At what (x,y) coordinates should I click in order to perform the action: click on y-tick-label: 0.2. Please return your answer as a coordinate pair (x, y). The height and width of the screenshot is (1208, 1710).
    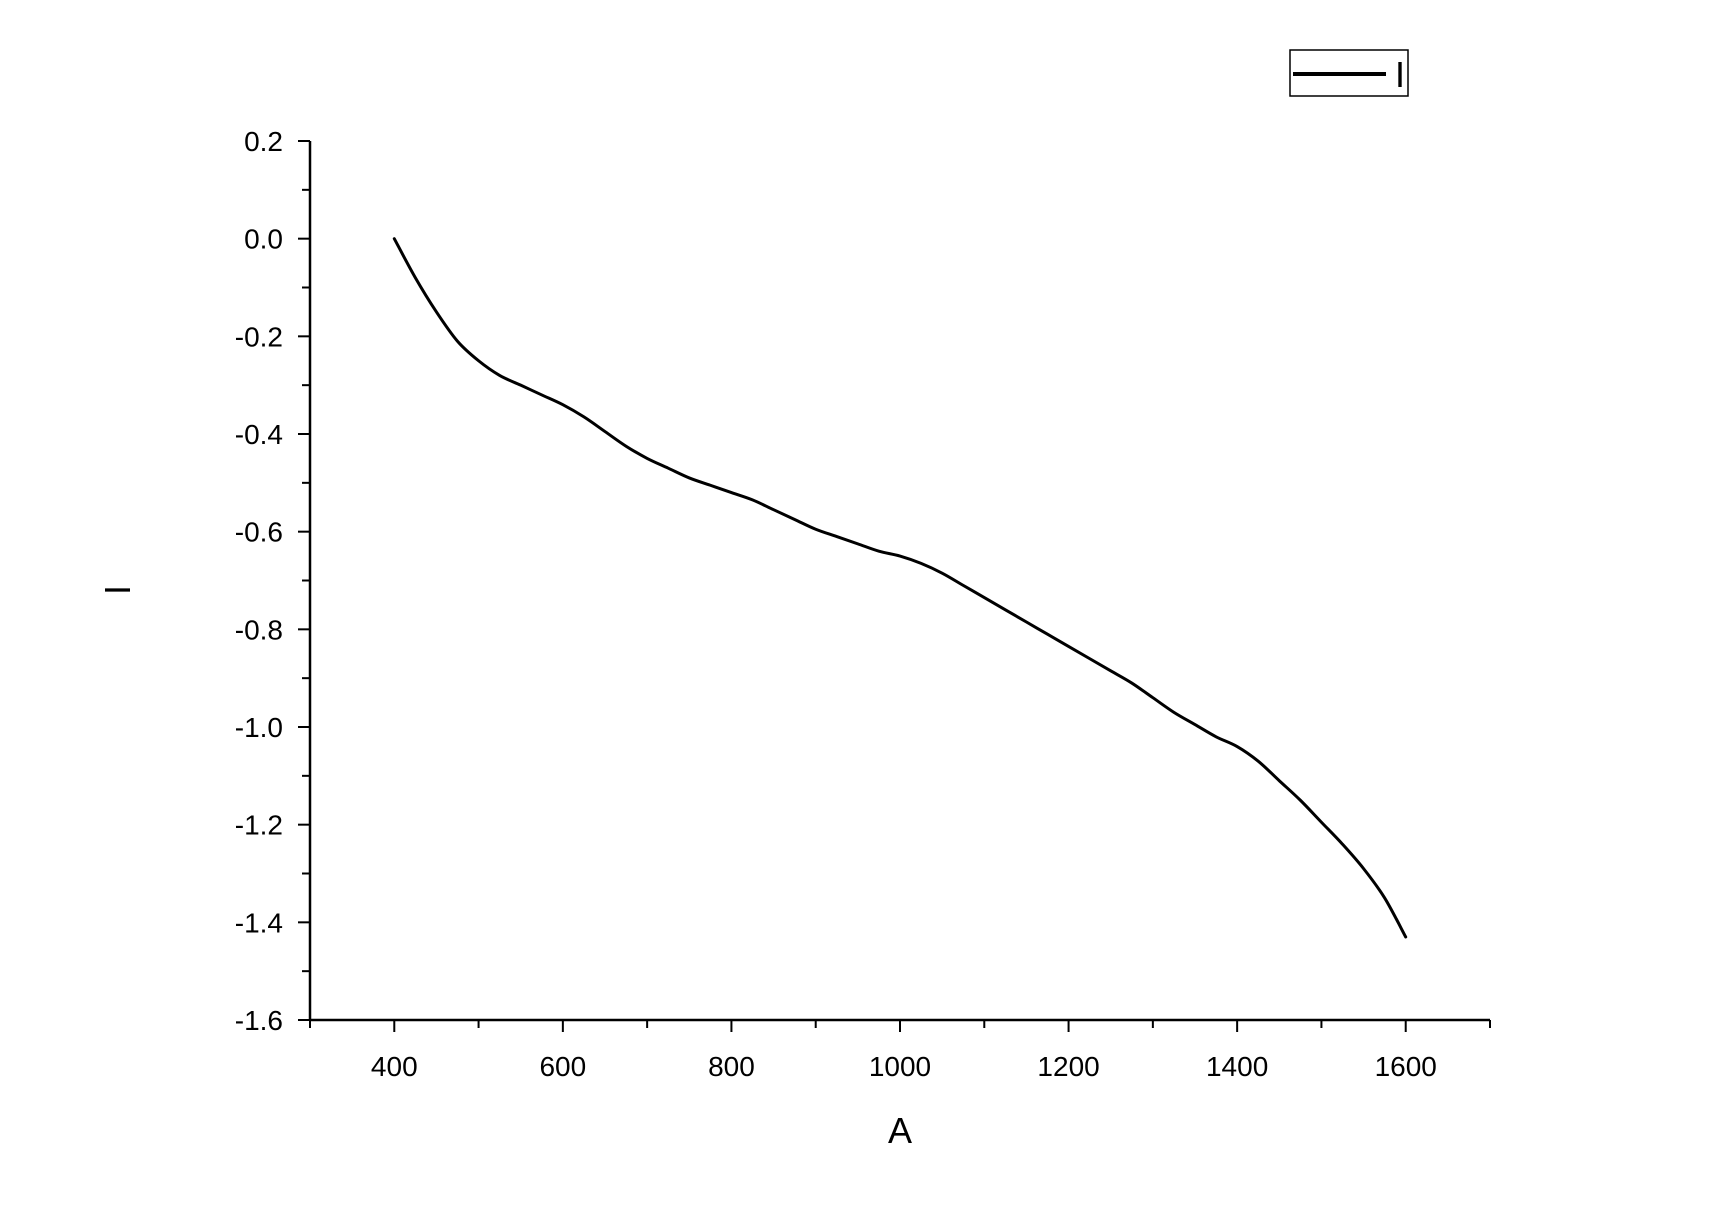
    Looking at the image, I should click on (263, 141).